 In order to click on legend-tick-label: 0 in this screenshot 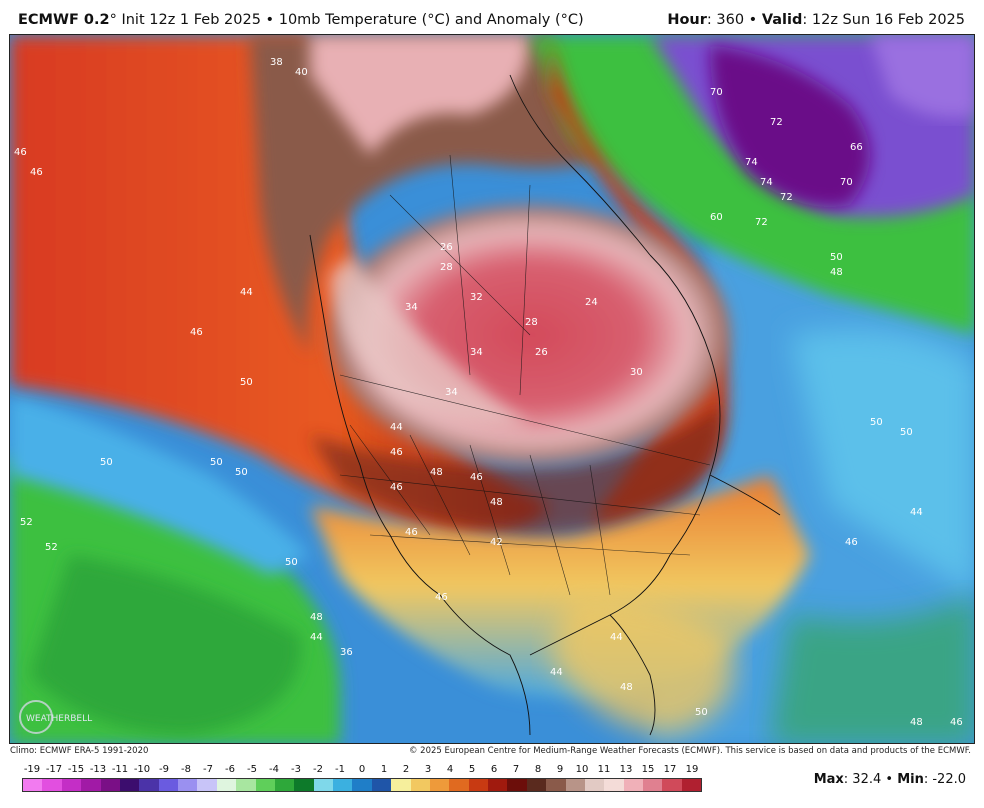, I will do `click(362, 769)`.